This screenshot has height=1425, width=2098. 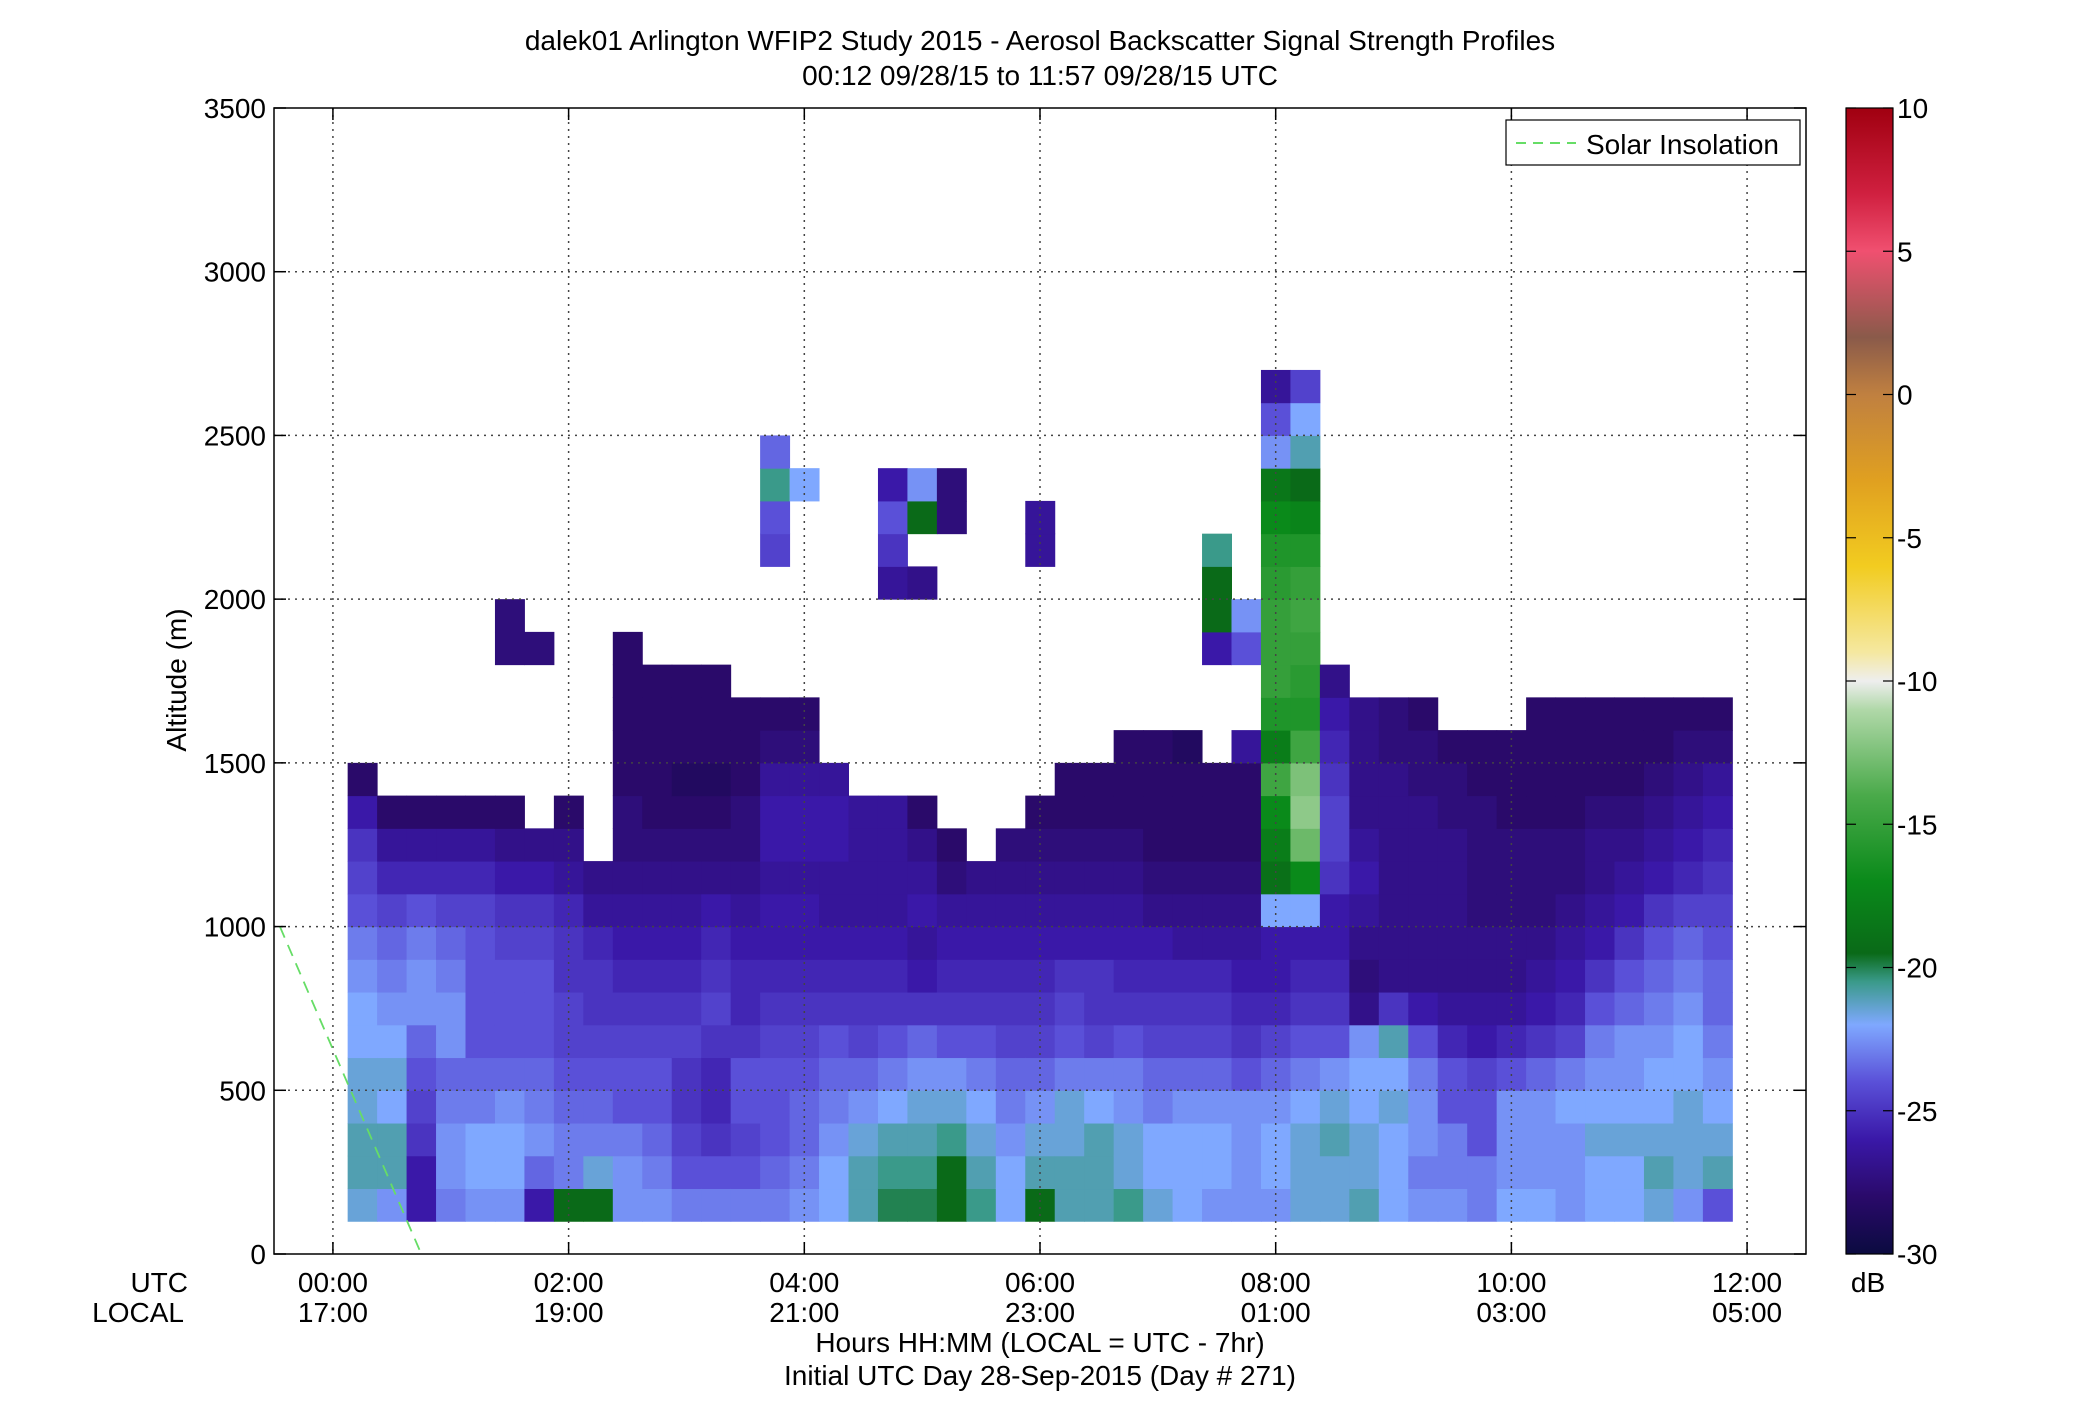 I want to click on x-tick-label-local: 17:00, so click(x=333, y=1312).